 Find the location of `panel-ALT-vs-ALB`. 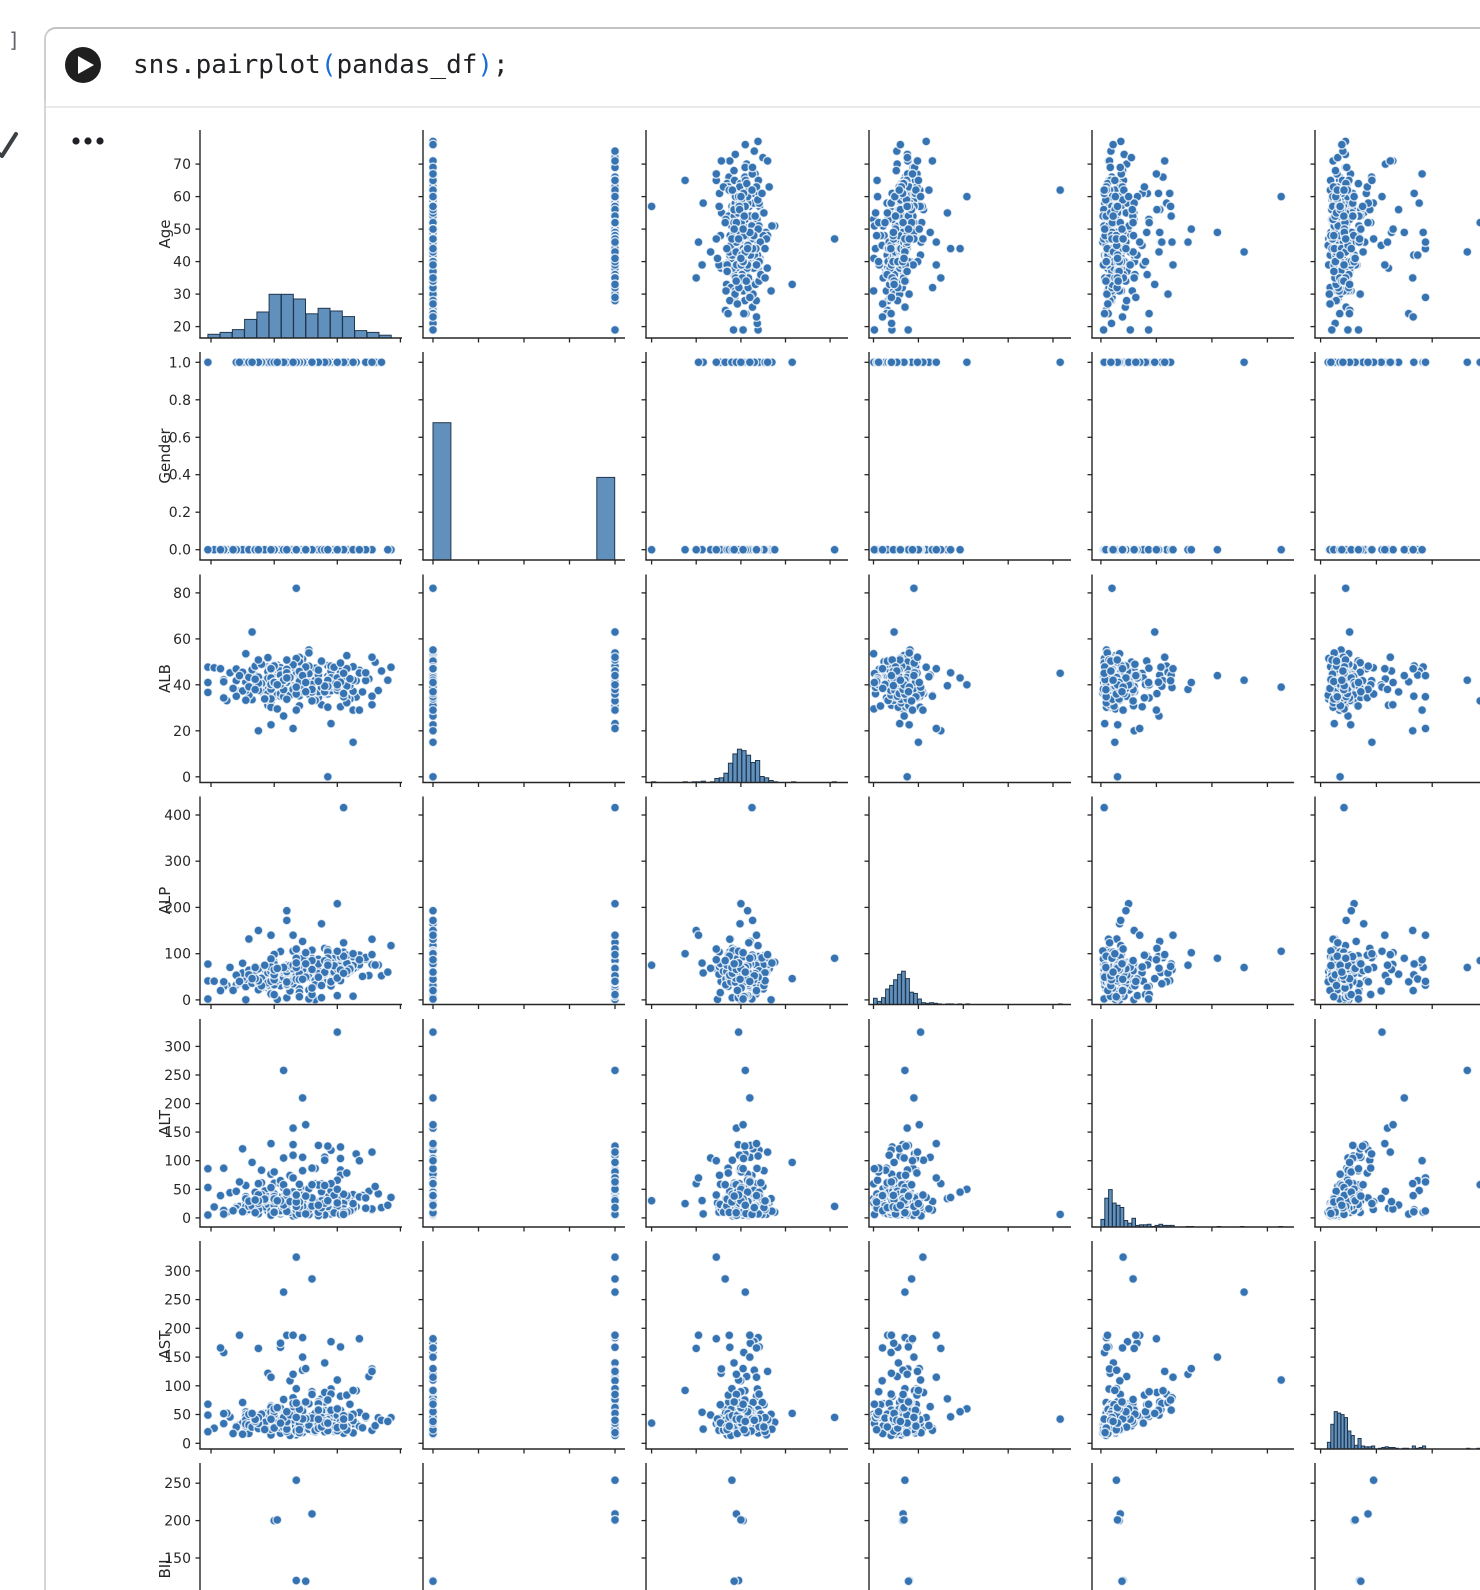

panel-ALT-vs-ALB is located at coordinates (1190, 680).